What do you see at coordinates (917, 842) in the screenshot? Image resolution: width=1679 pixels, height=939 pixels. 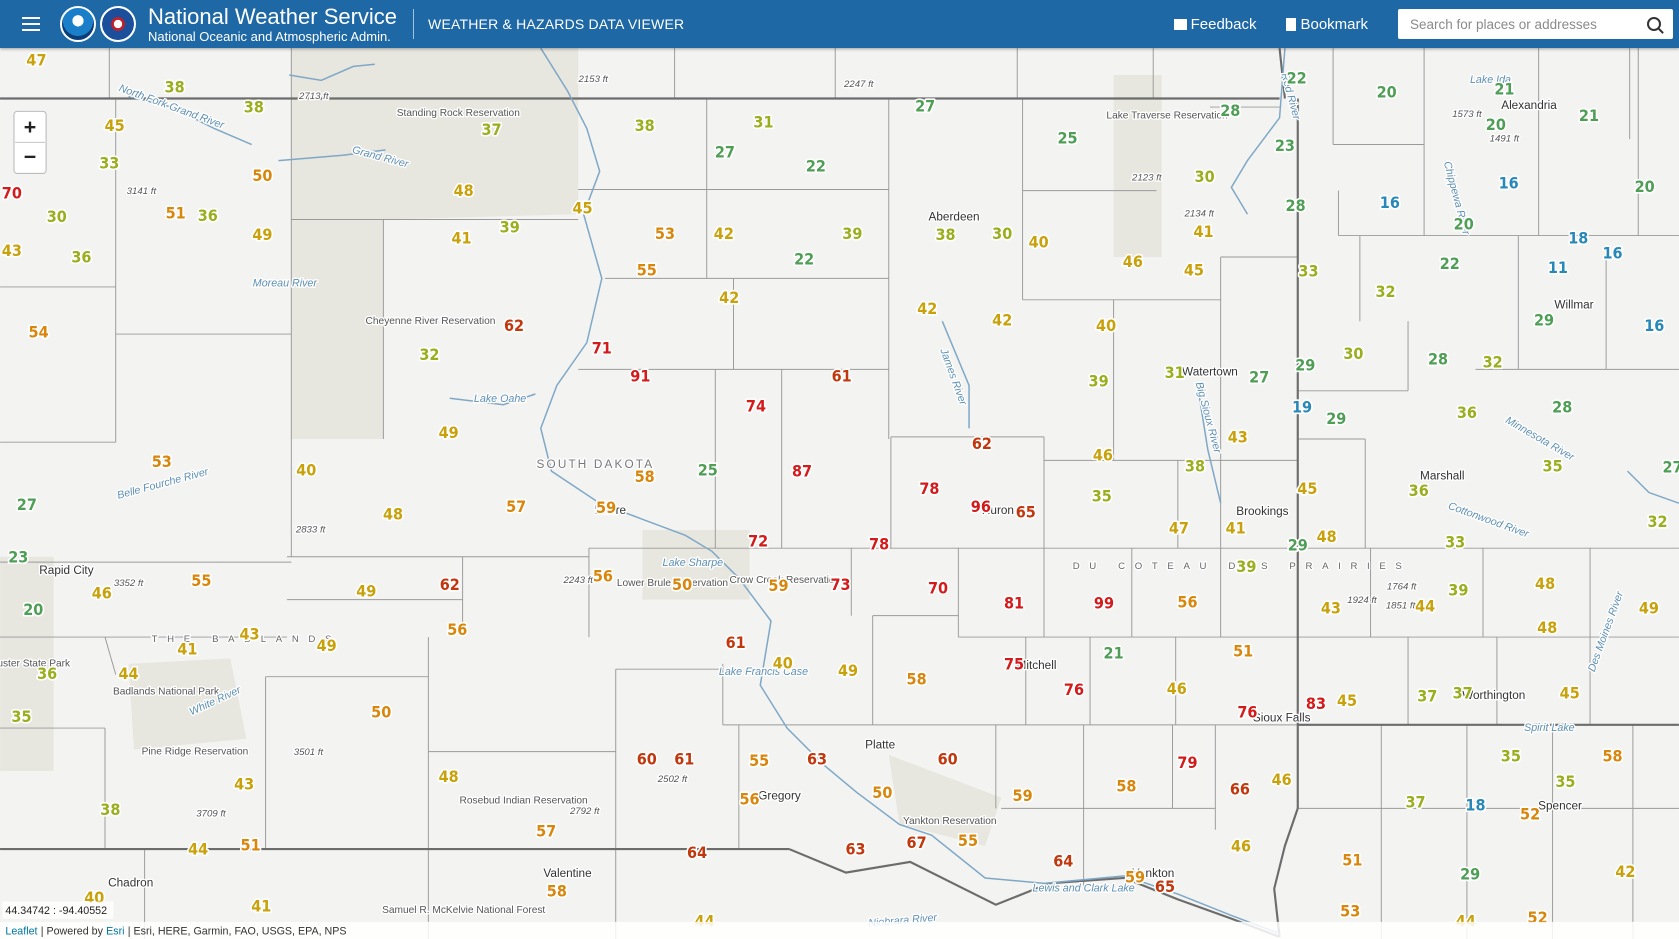 I see `temperature: 67` at bounding box center [917, 842].